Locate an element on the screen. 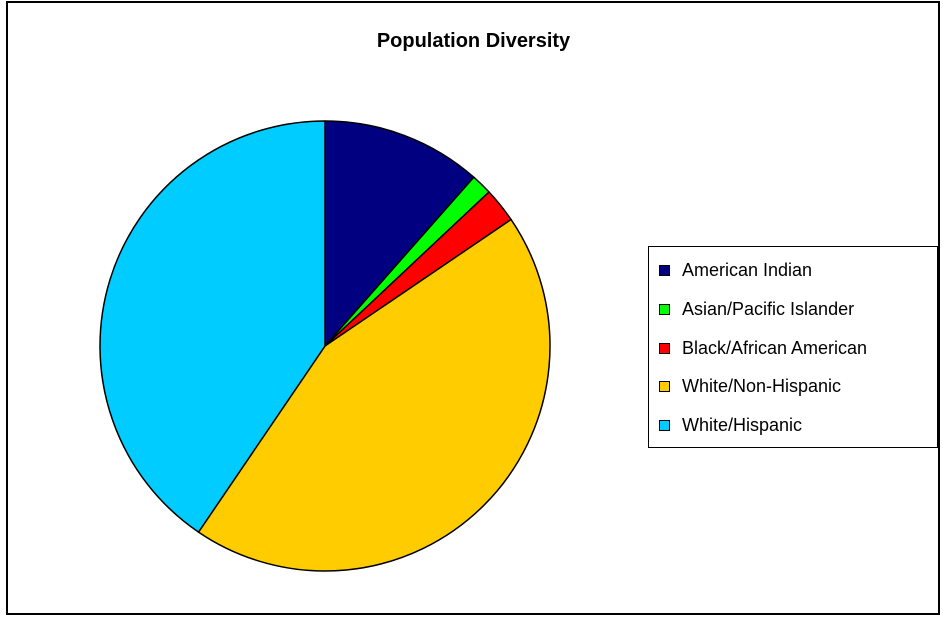 This screenshot has height=619, width=943. legend-item: Asian/Pacific Islander is located at coordinates (756, 309).